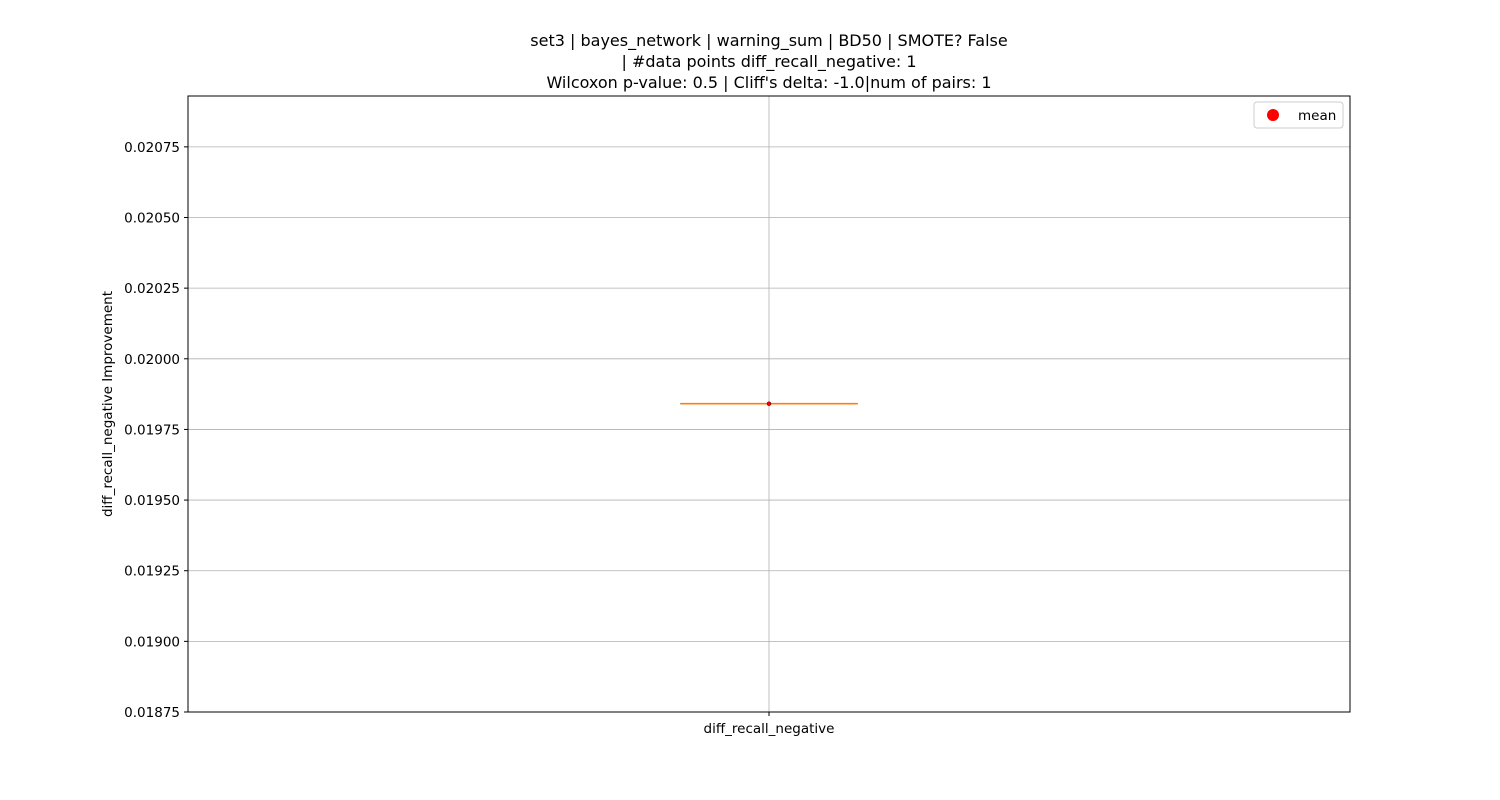  What do you see at coordinates (769, 729) in the screenshot?
I see `x-tick-label-0: diff_recall_negative` at bounding box center [769, 729].